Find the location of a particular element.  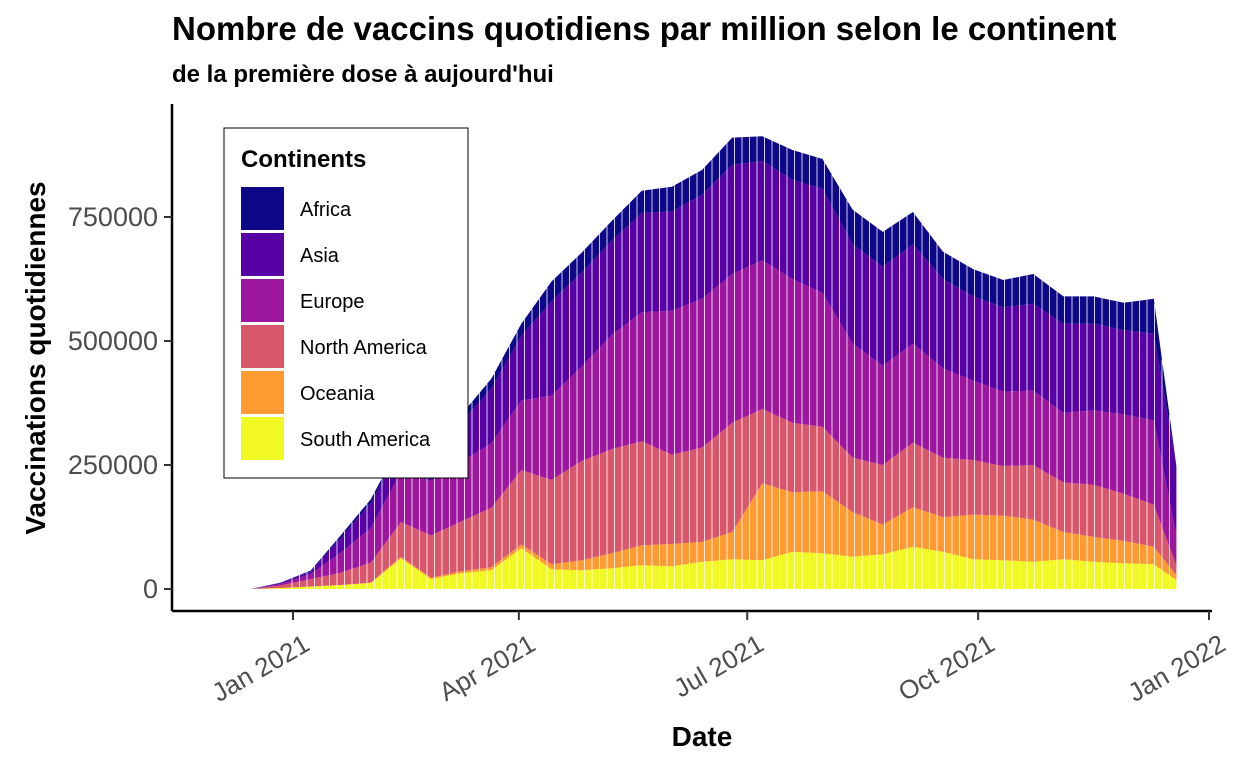

legend-label: Asia is located at coordinates (320, 256).